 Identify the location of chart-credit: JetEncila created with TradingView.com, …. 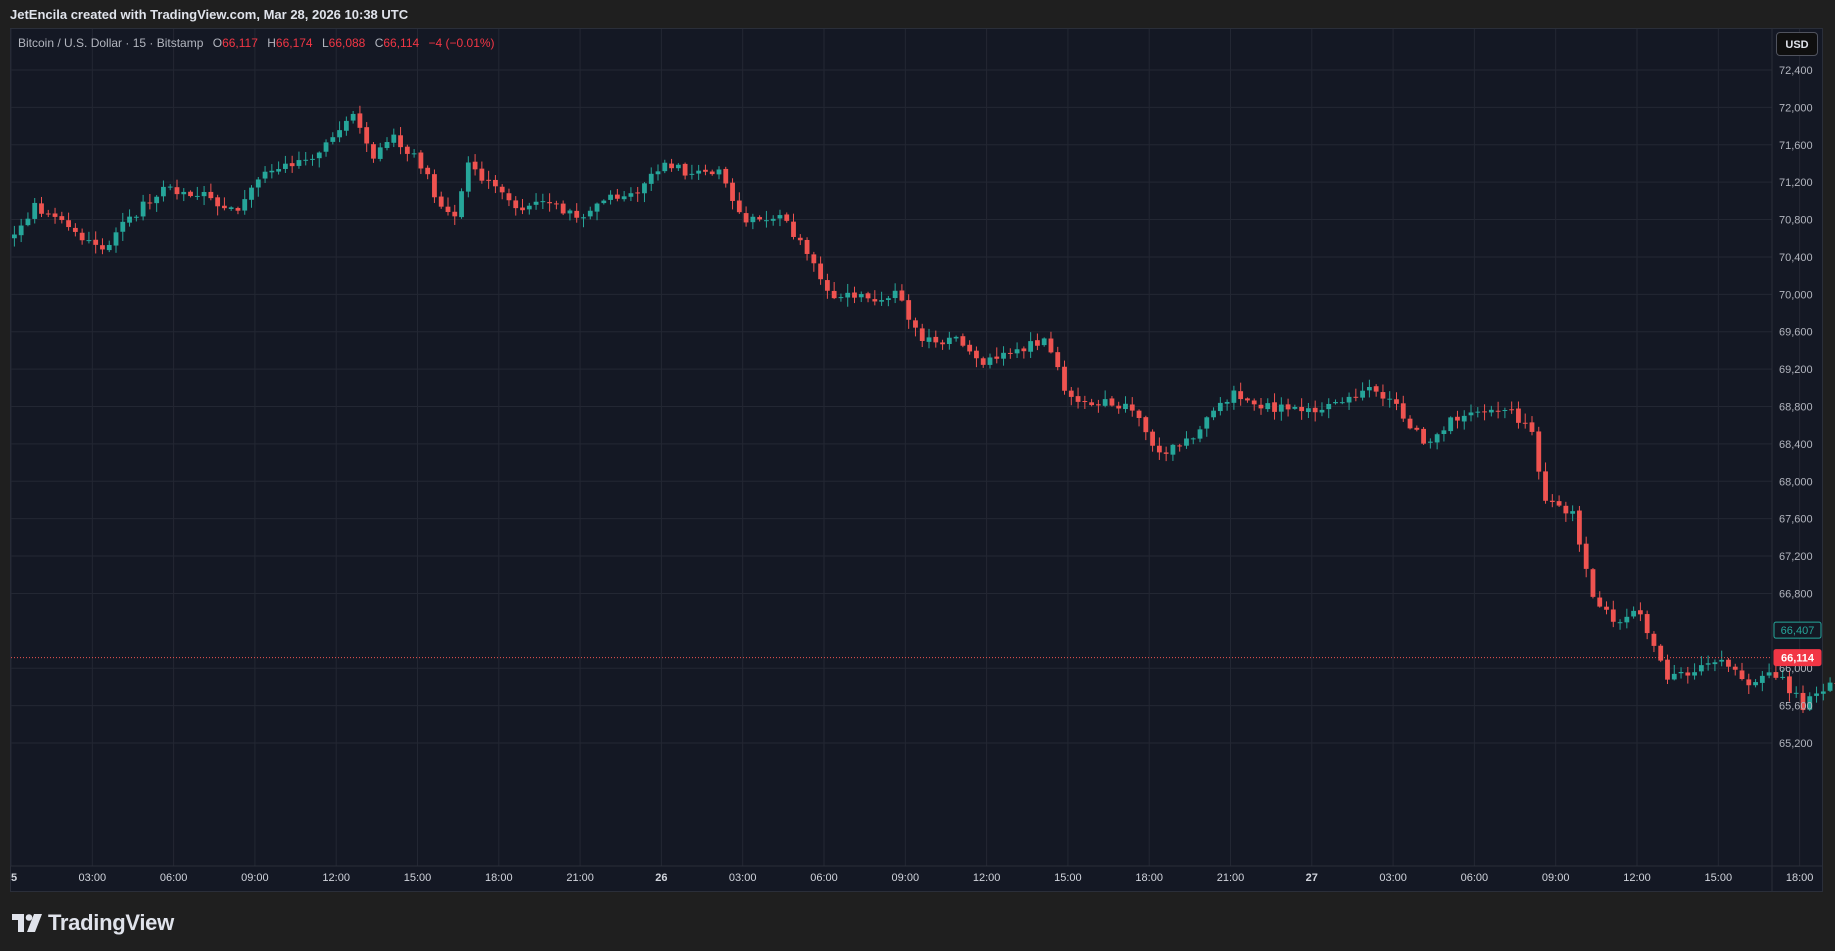
(209, 14).